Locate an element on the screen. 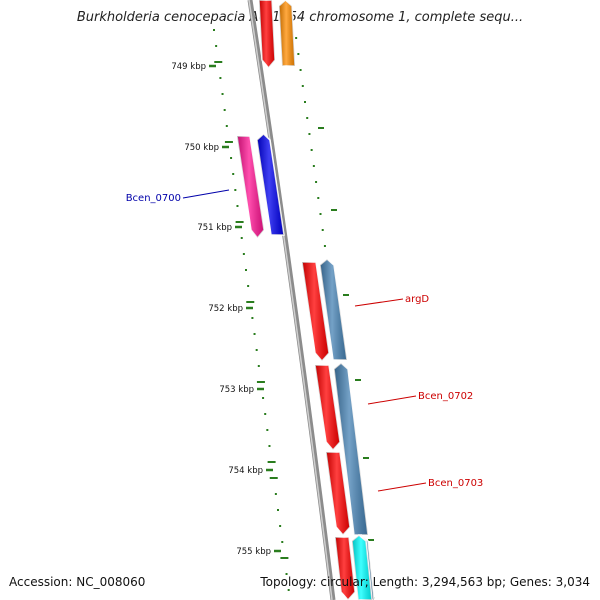 The width and height of the screenshot is (600, 600). tick-label: 749 kbp is located at coordinates (188, 67).